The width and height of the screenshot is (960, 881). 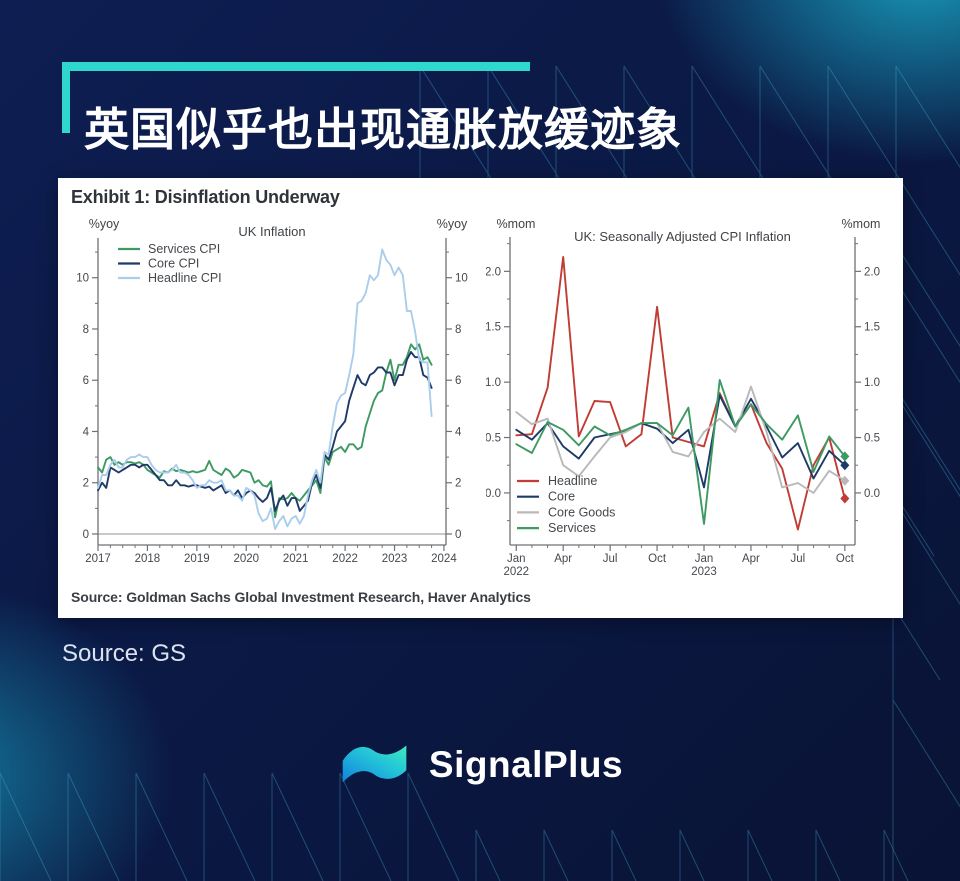 What do you see at coordinates (296, 66) in the screenshot?
I see `title-accent-bar-horizontal` at bounding box center [296, 66].